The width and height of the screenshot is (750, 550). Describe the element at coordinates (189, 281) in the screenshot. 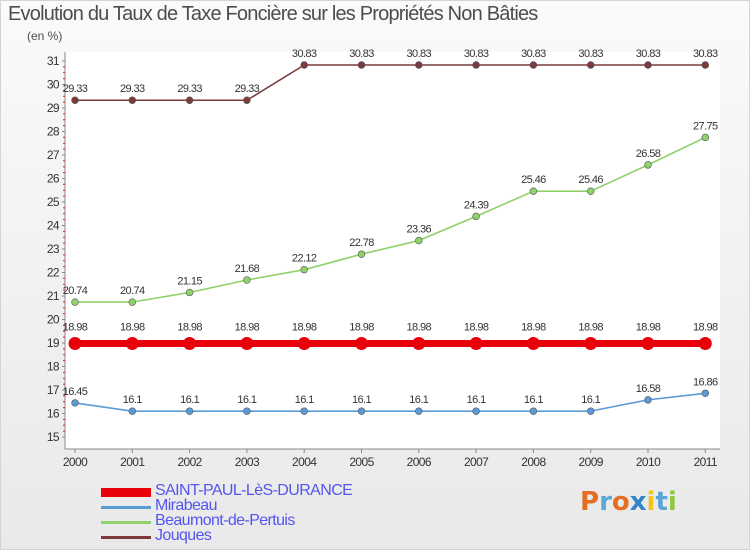

I see `data-label: 21.15` at that location.